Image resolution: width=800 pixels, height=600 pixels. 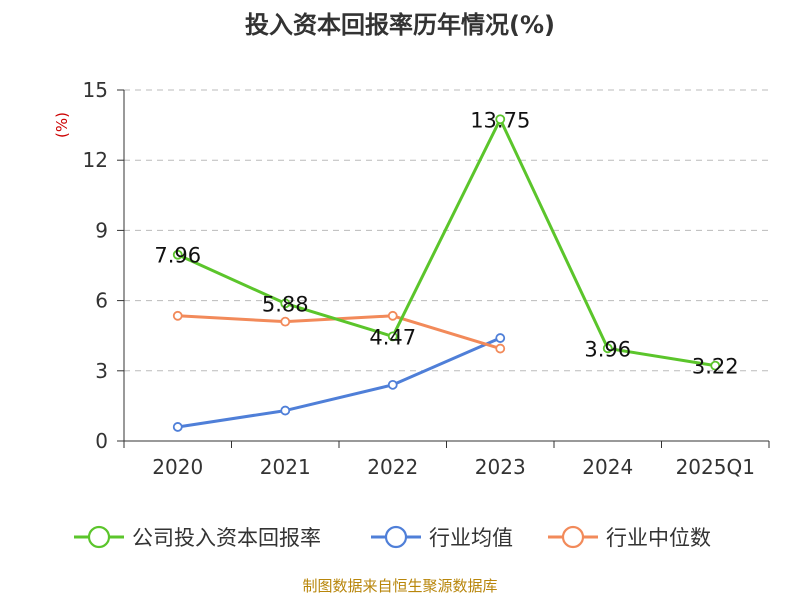 I want to click on data-label: 4.47, so click(x=392, y=337).